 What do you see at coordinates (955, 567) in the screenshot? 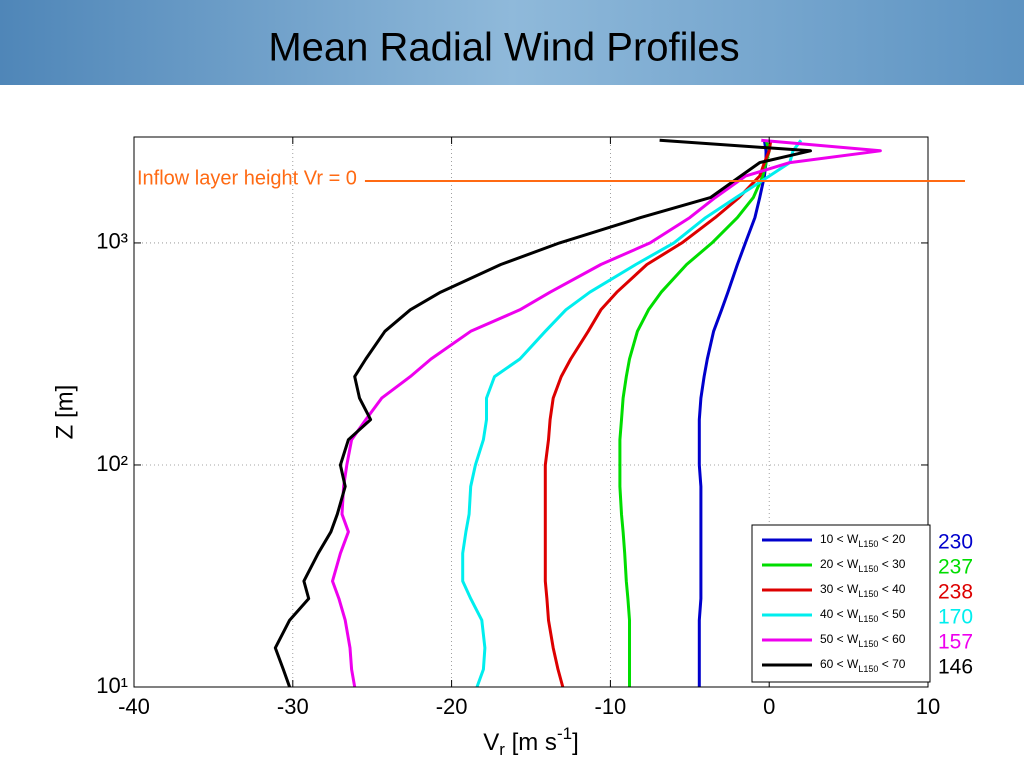
I see `legend-count: 237` at bounding box center [955, 567].